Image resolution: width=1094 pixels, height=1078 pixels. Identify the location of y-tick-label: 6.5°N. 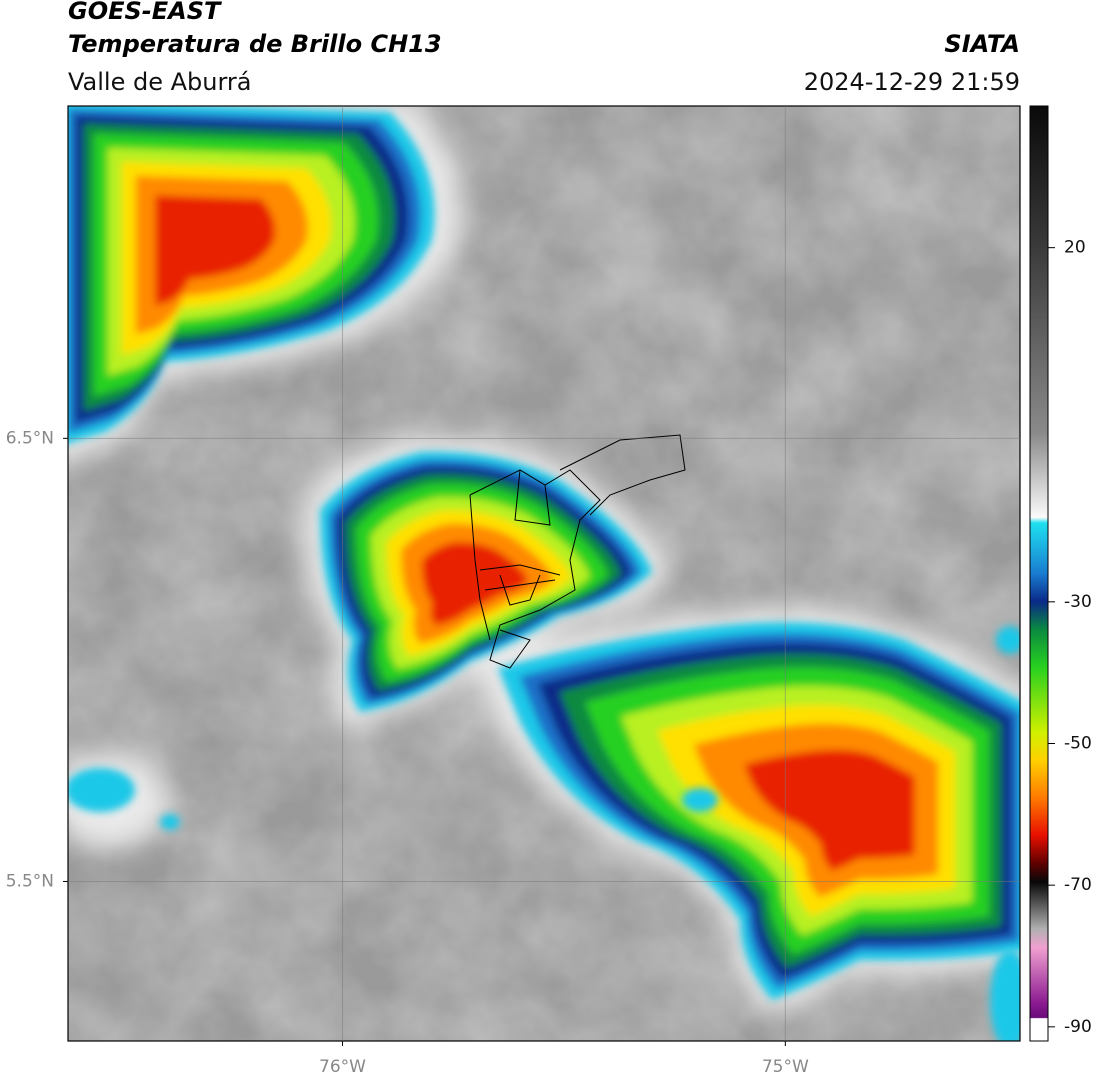
(30, 438).